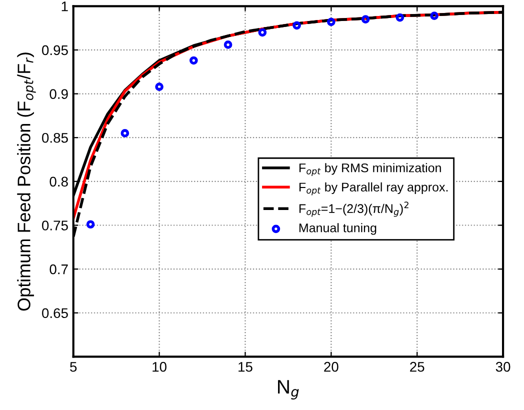 The width and height of the screenshot is (524, 410). What do you see at coordinates (65, 7) in the screenshot?
I see `y-tick-label: 1` at bounding box center [65, 7].